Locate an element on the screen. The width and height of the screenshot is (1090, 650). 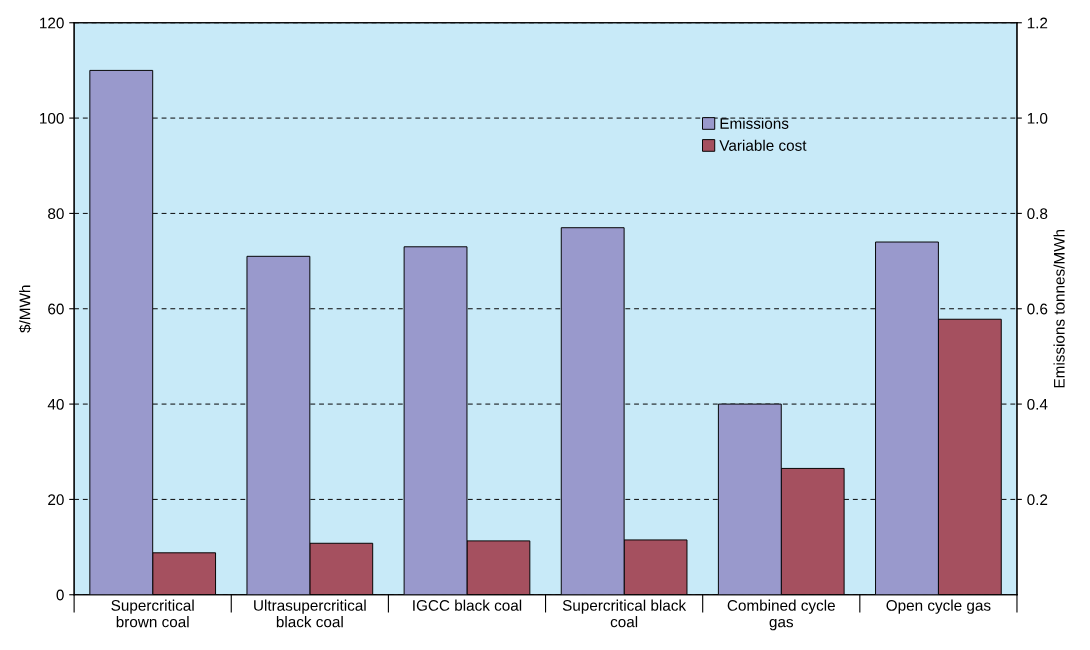
x-tick-label: Supercritical brown coal is located at coordinates (152, 613).